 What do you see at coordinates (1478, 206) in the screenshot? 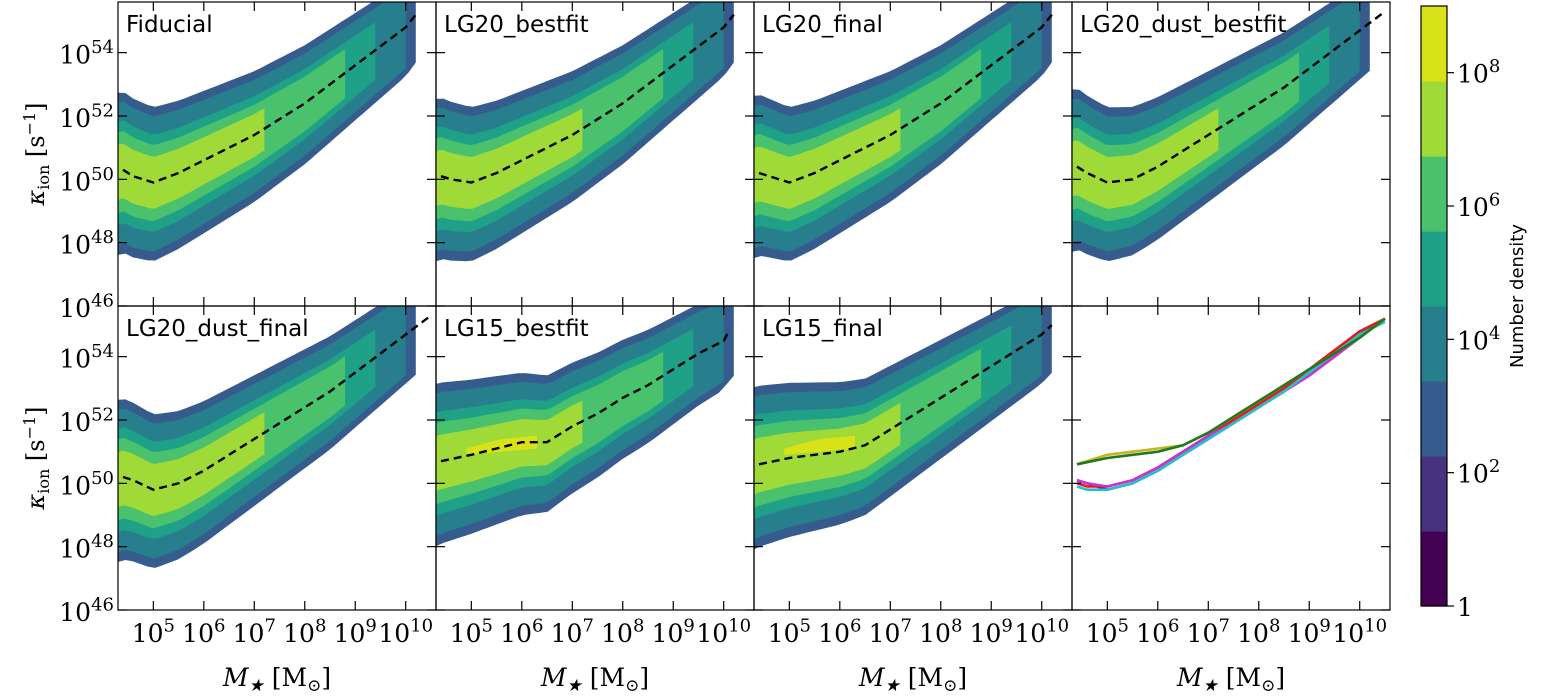
I see `colorbar-tick-label: 10⁶` at bounding box center [1478, 206].